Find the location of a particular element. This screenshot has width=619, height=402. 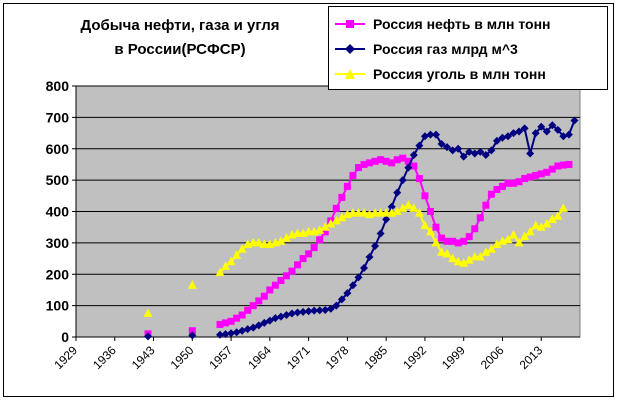

ytick-label-7: 700 is located at coordinates (58, 117).